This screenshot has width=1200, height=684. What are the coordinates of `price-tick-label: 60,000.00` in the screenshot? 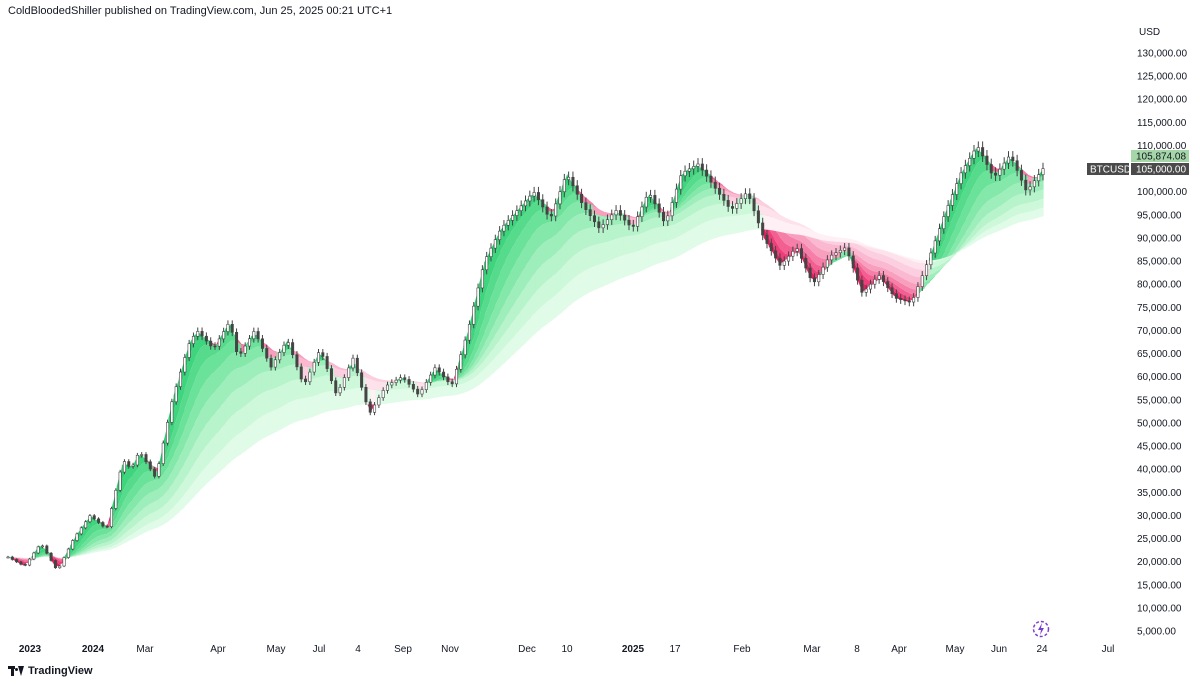 It's located at (1159, 377).